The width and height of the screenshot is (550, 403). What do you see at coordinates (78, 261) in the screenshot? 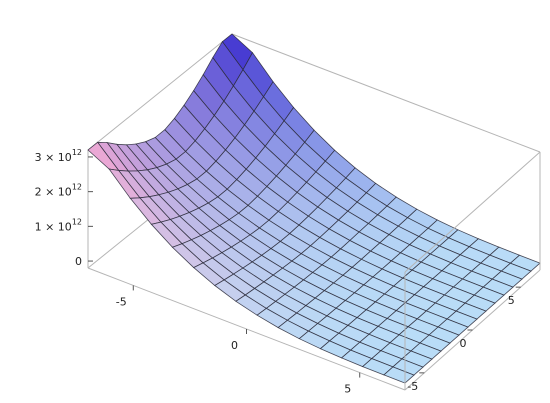
I see `z-tick-label: 0` at bounding box center [78, 261].